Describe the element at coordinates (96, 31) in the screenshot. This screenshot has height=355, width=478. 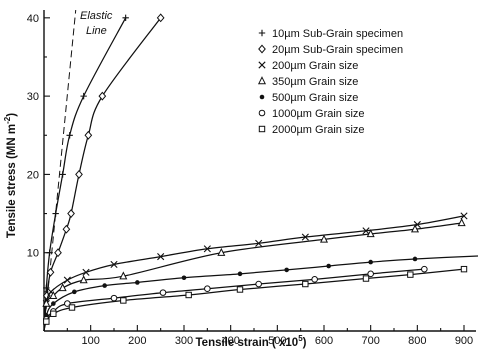
I see `elastic-line-annotation: Line` at that location.